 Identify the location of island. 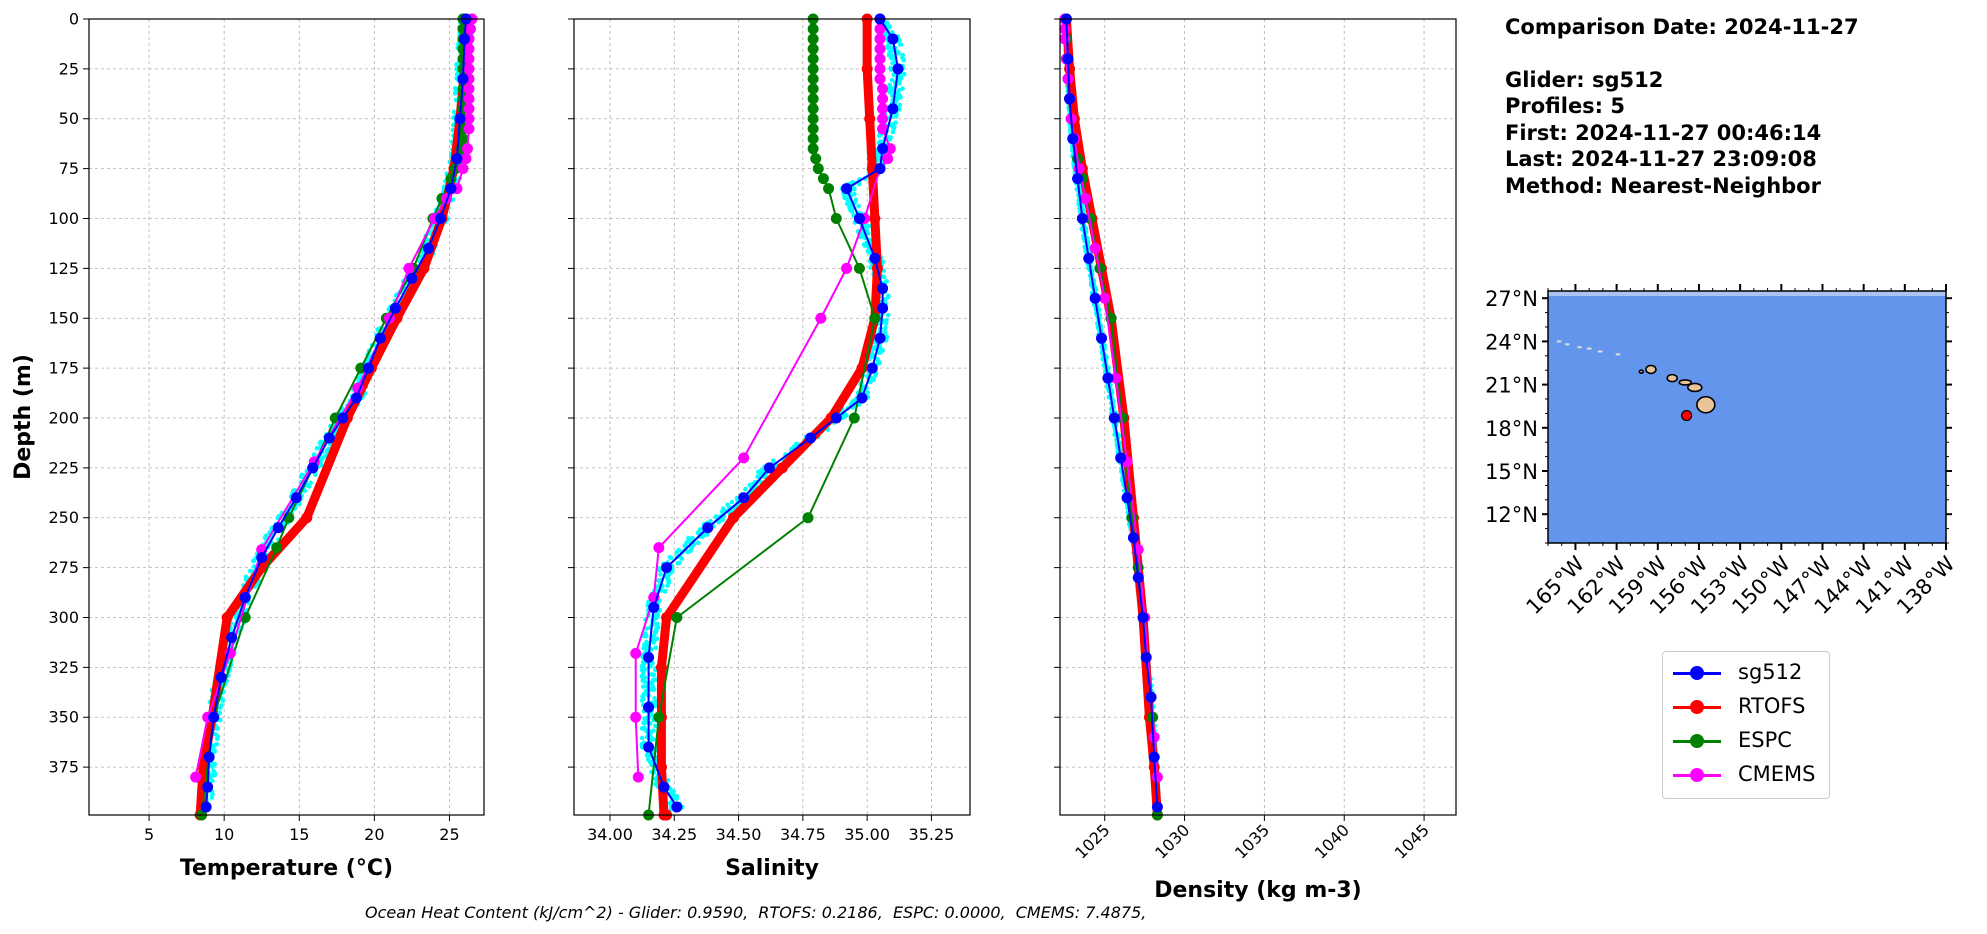
(1641, 371).